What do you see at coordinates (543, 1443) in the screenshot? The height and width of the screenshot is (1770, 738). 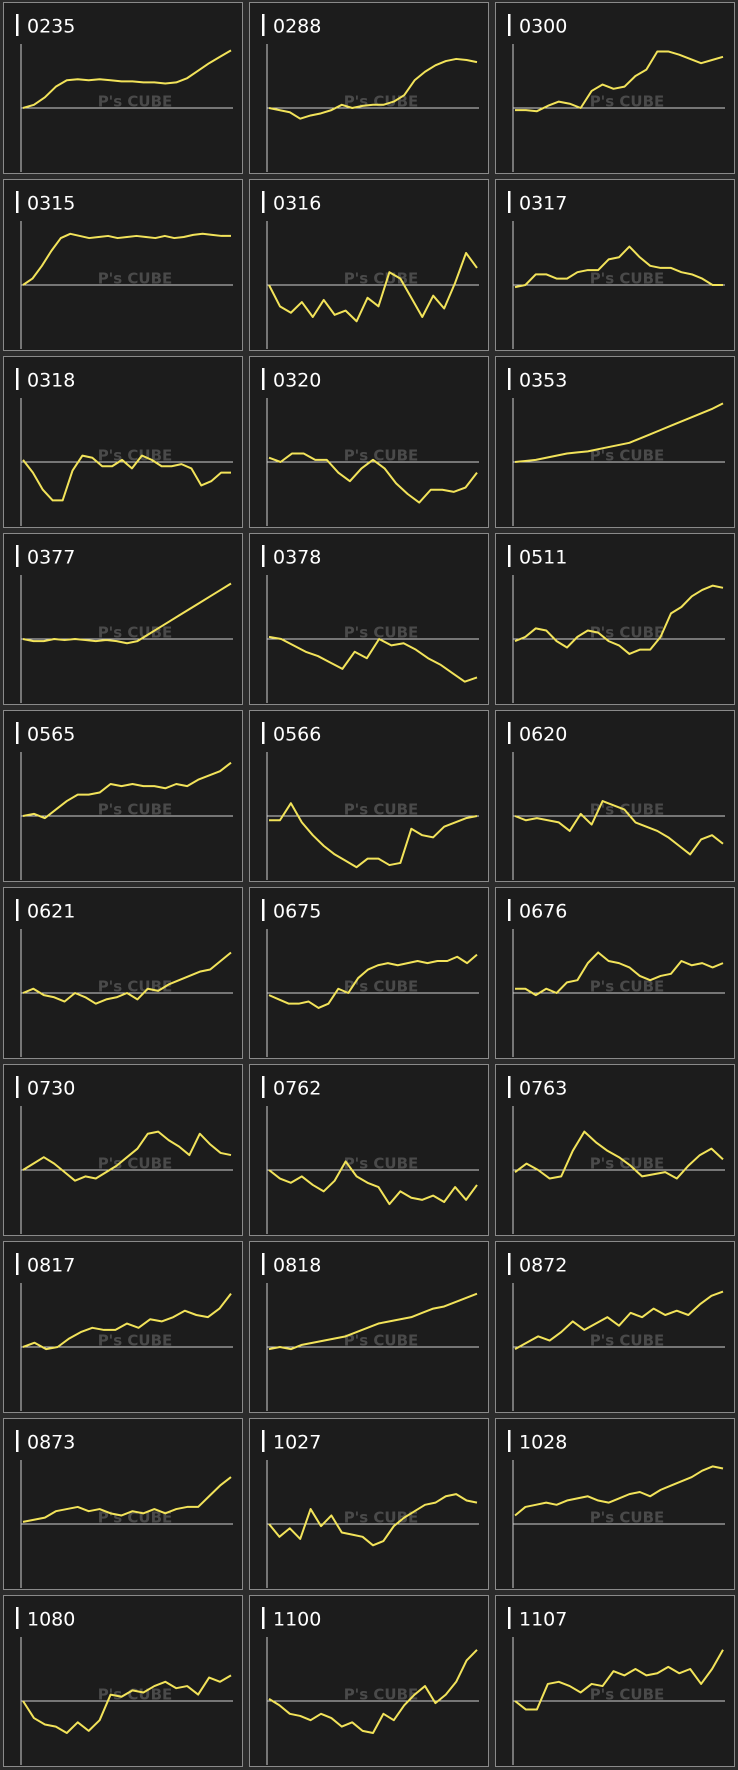 I see `chart-title: 1028` at bounding box center [543, 1443].